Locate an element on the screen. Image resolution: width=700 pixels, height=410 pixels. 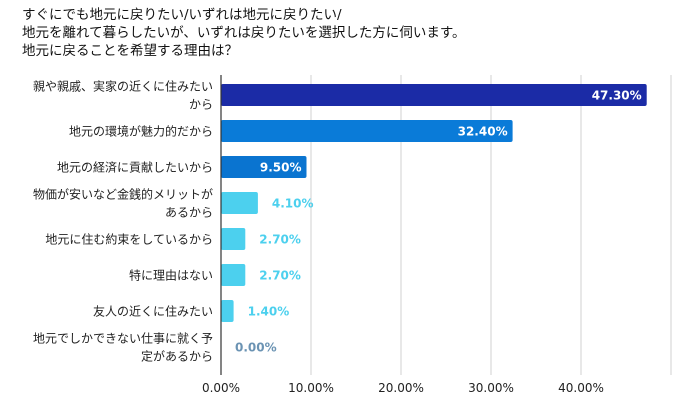
category-label: 地元に住む約束をしているから is located at coordinates (129, 239).